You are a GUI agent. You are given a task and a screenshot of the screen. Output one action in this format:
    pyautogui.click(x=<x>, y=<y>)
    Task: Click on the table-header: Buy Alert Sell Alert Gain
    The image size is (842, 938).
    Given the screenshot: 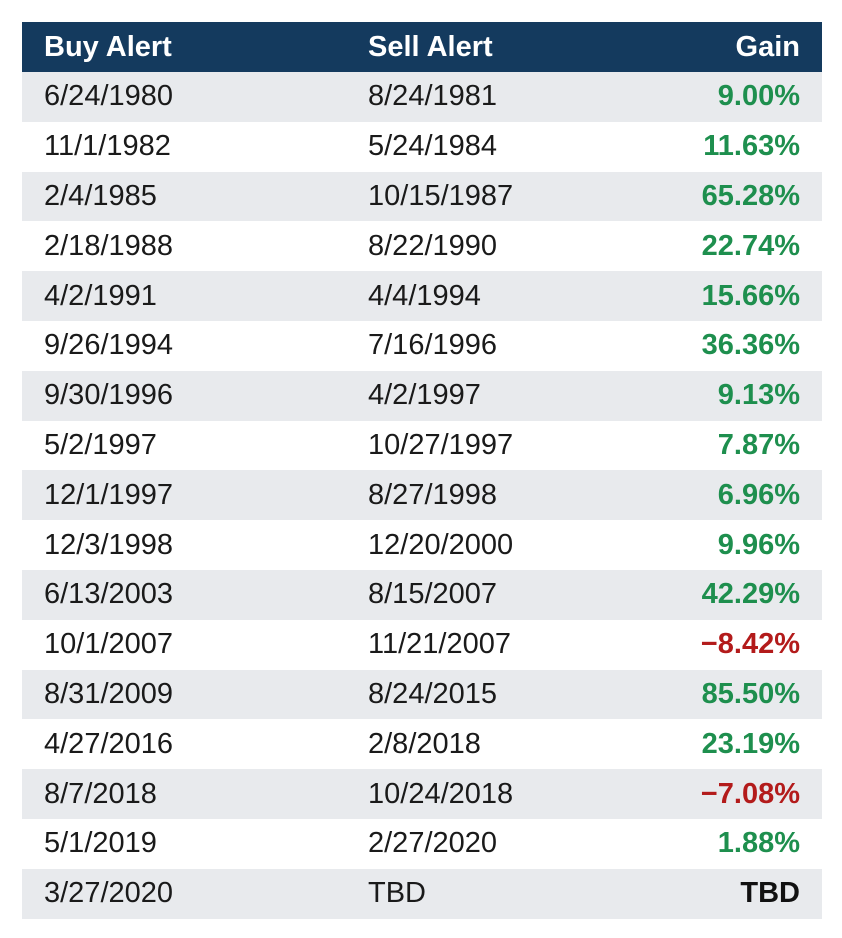 What is the action you would take?
    pyautogui.click(x=422, y=47)
    